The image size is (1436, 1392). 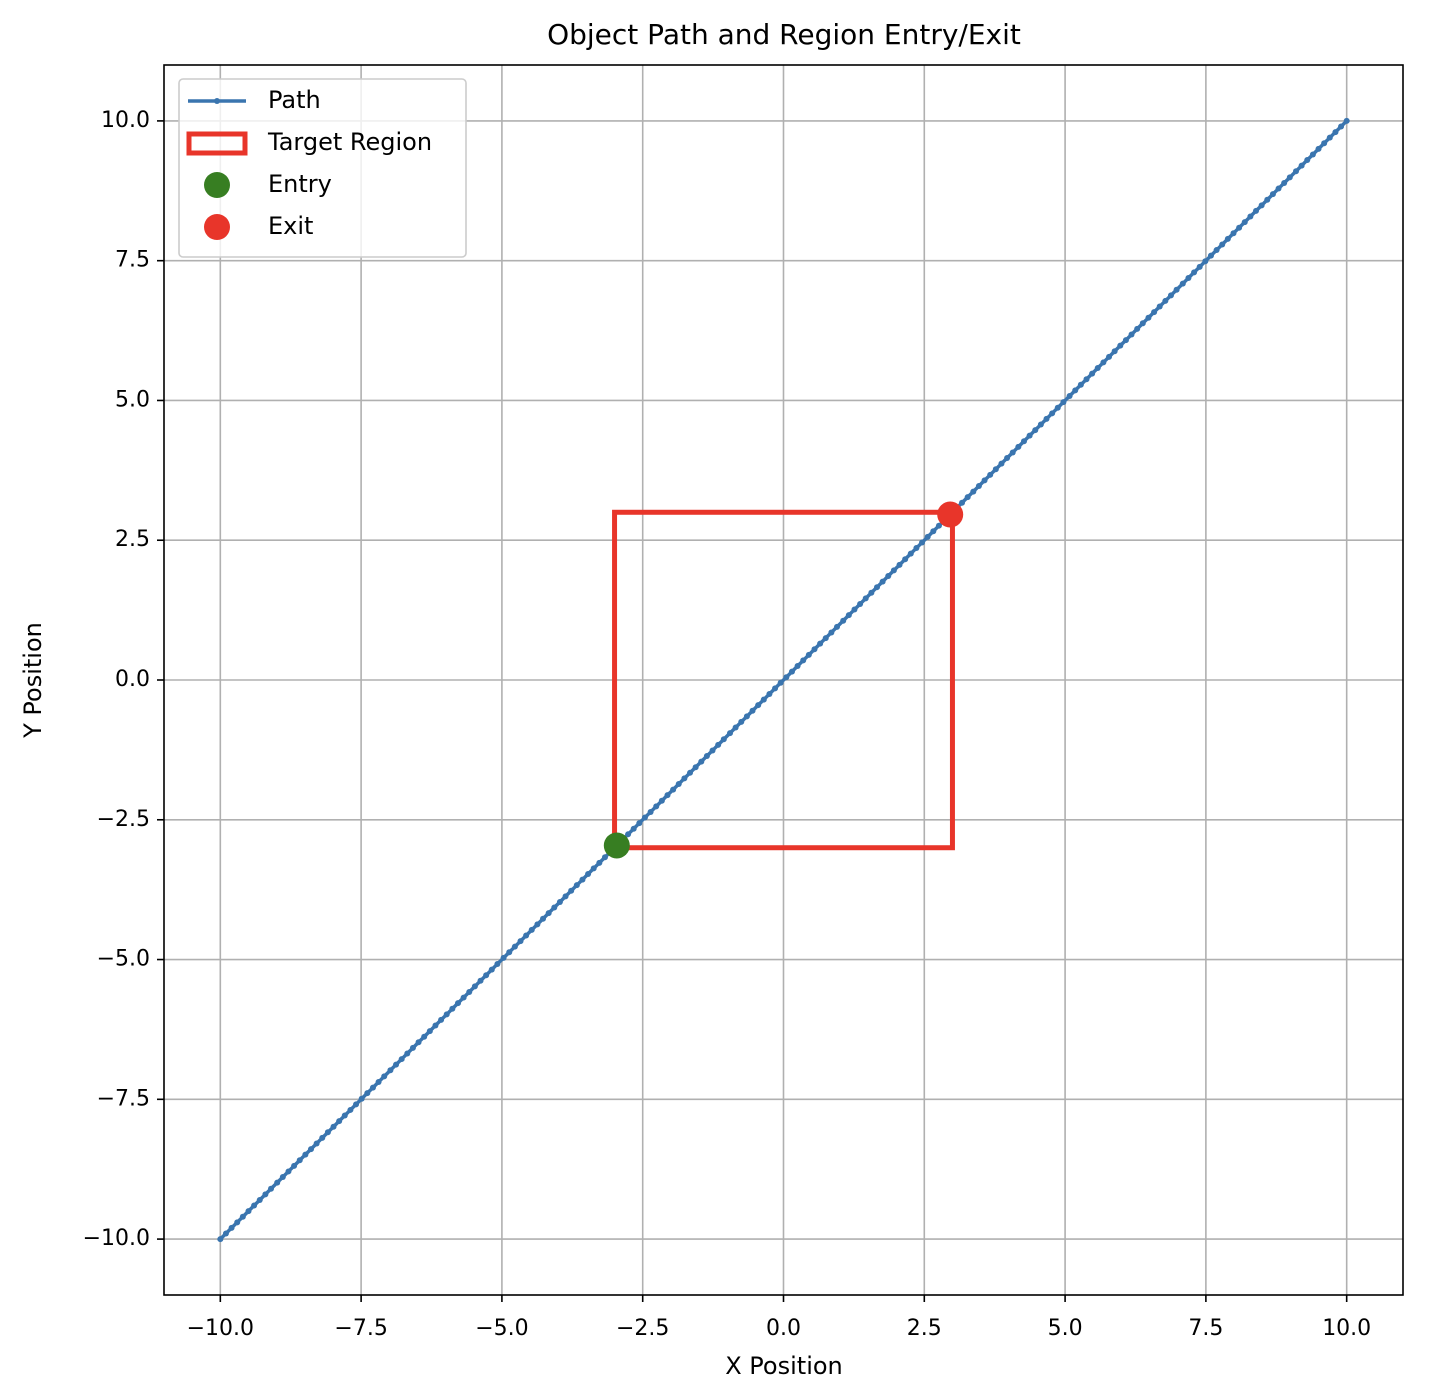 What do you see at coordinates (322, 168) in the screenshot?
I see `legend: Path Target Region Entry Exit` at bounding box center [322, 168].